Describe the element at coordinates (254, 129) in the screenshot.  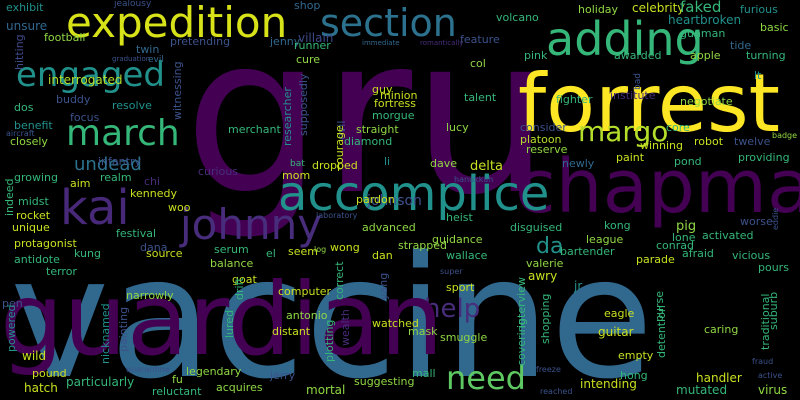
I see `word: merchant` at that location.